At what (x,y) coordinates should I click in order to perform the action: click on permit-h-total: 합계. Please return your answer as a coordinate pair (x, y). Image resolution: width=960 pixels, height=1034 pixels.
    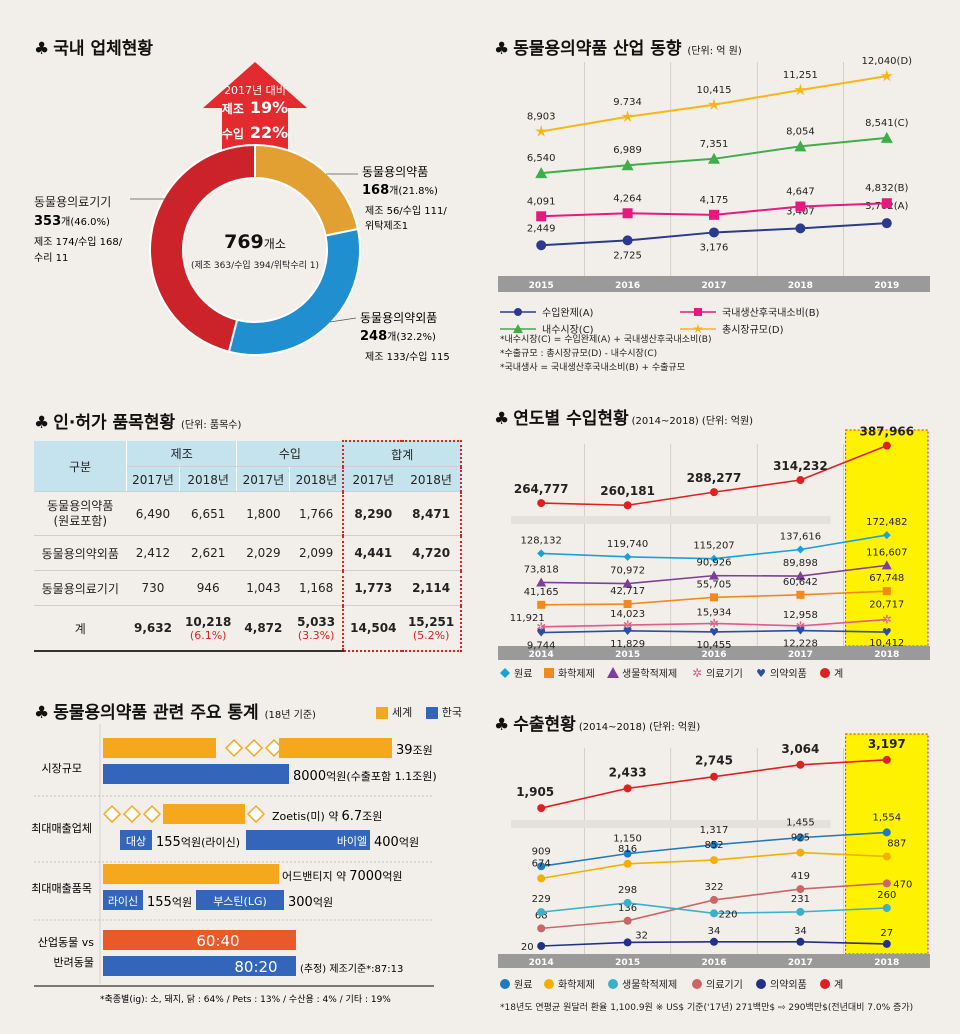
    Looking at the image, I should click on (402, 453).